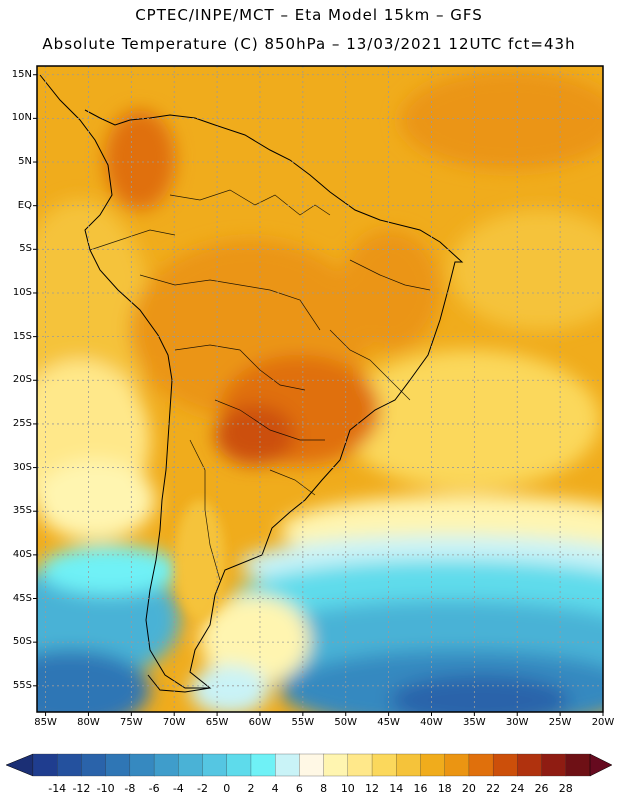 The height and width of the screenshot is (800, 618). Describe the element at coordinates (81, 788) in the screenshot. I see `colorbar-label: -12` at that location.